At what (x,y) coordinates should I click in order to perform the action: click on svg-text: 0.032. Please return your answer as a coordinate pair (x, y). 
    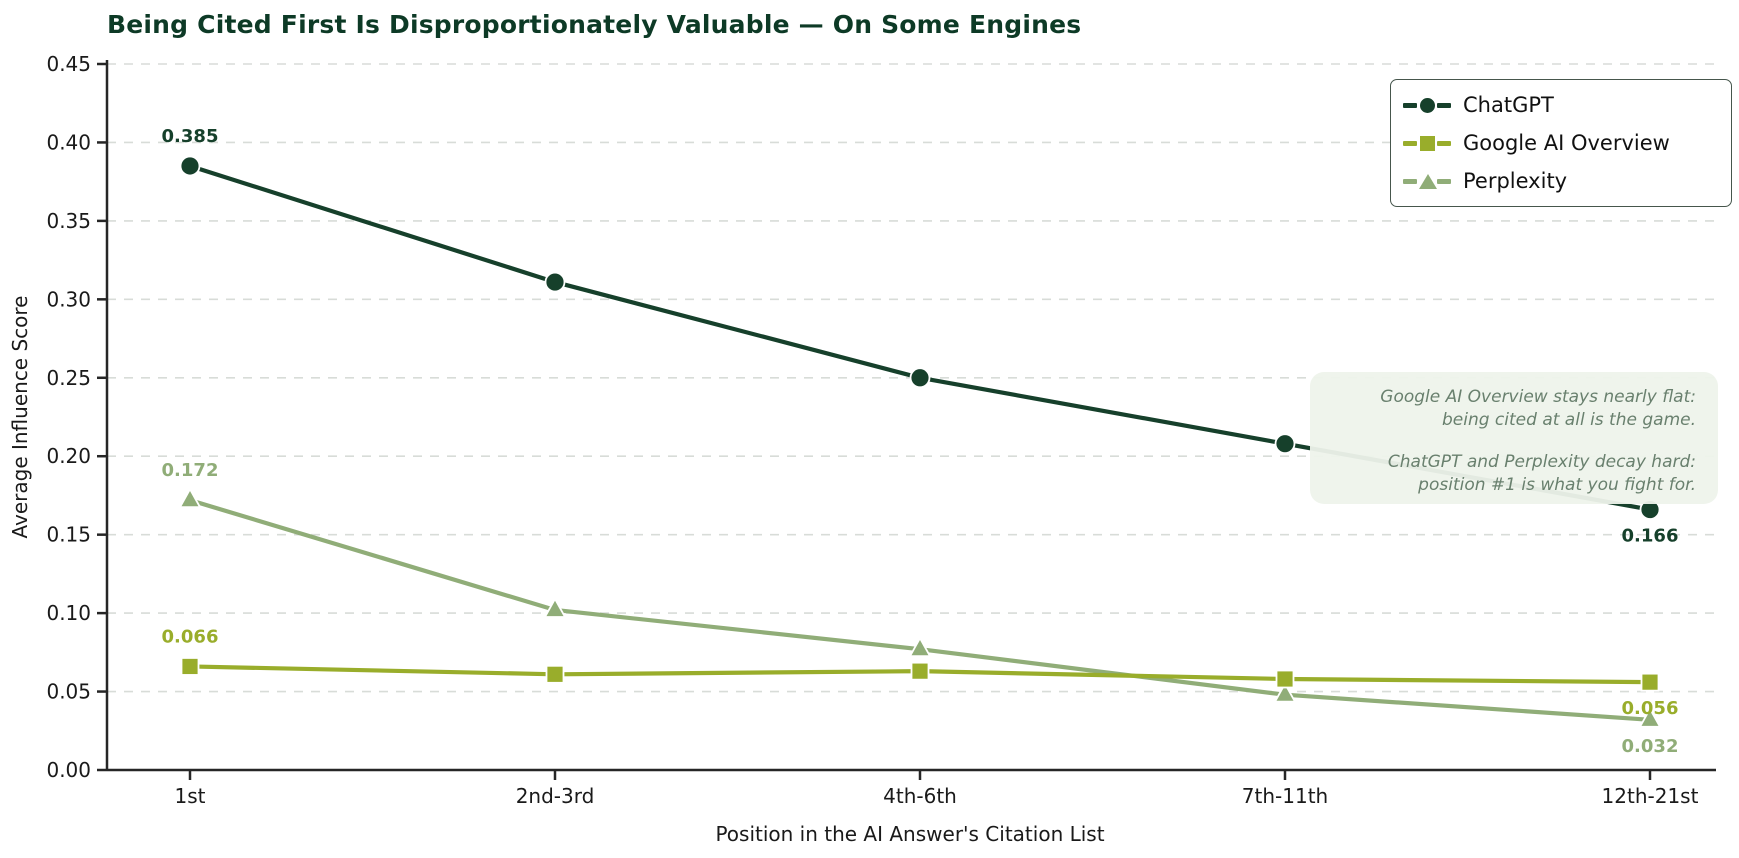
    Looking at the image, I should click on (1650, 746).